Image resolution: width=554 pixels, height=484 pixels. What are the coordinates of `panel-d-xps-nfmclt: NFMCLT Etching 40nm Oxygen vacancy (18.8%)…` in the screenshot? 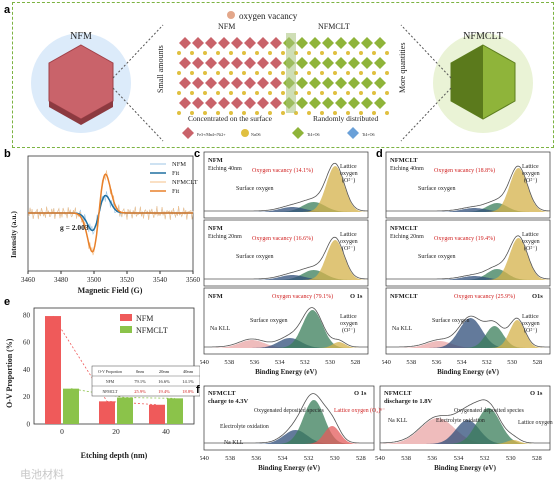 It's located at (466, 263).